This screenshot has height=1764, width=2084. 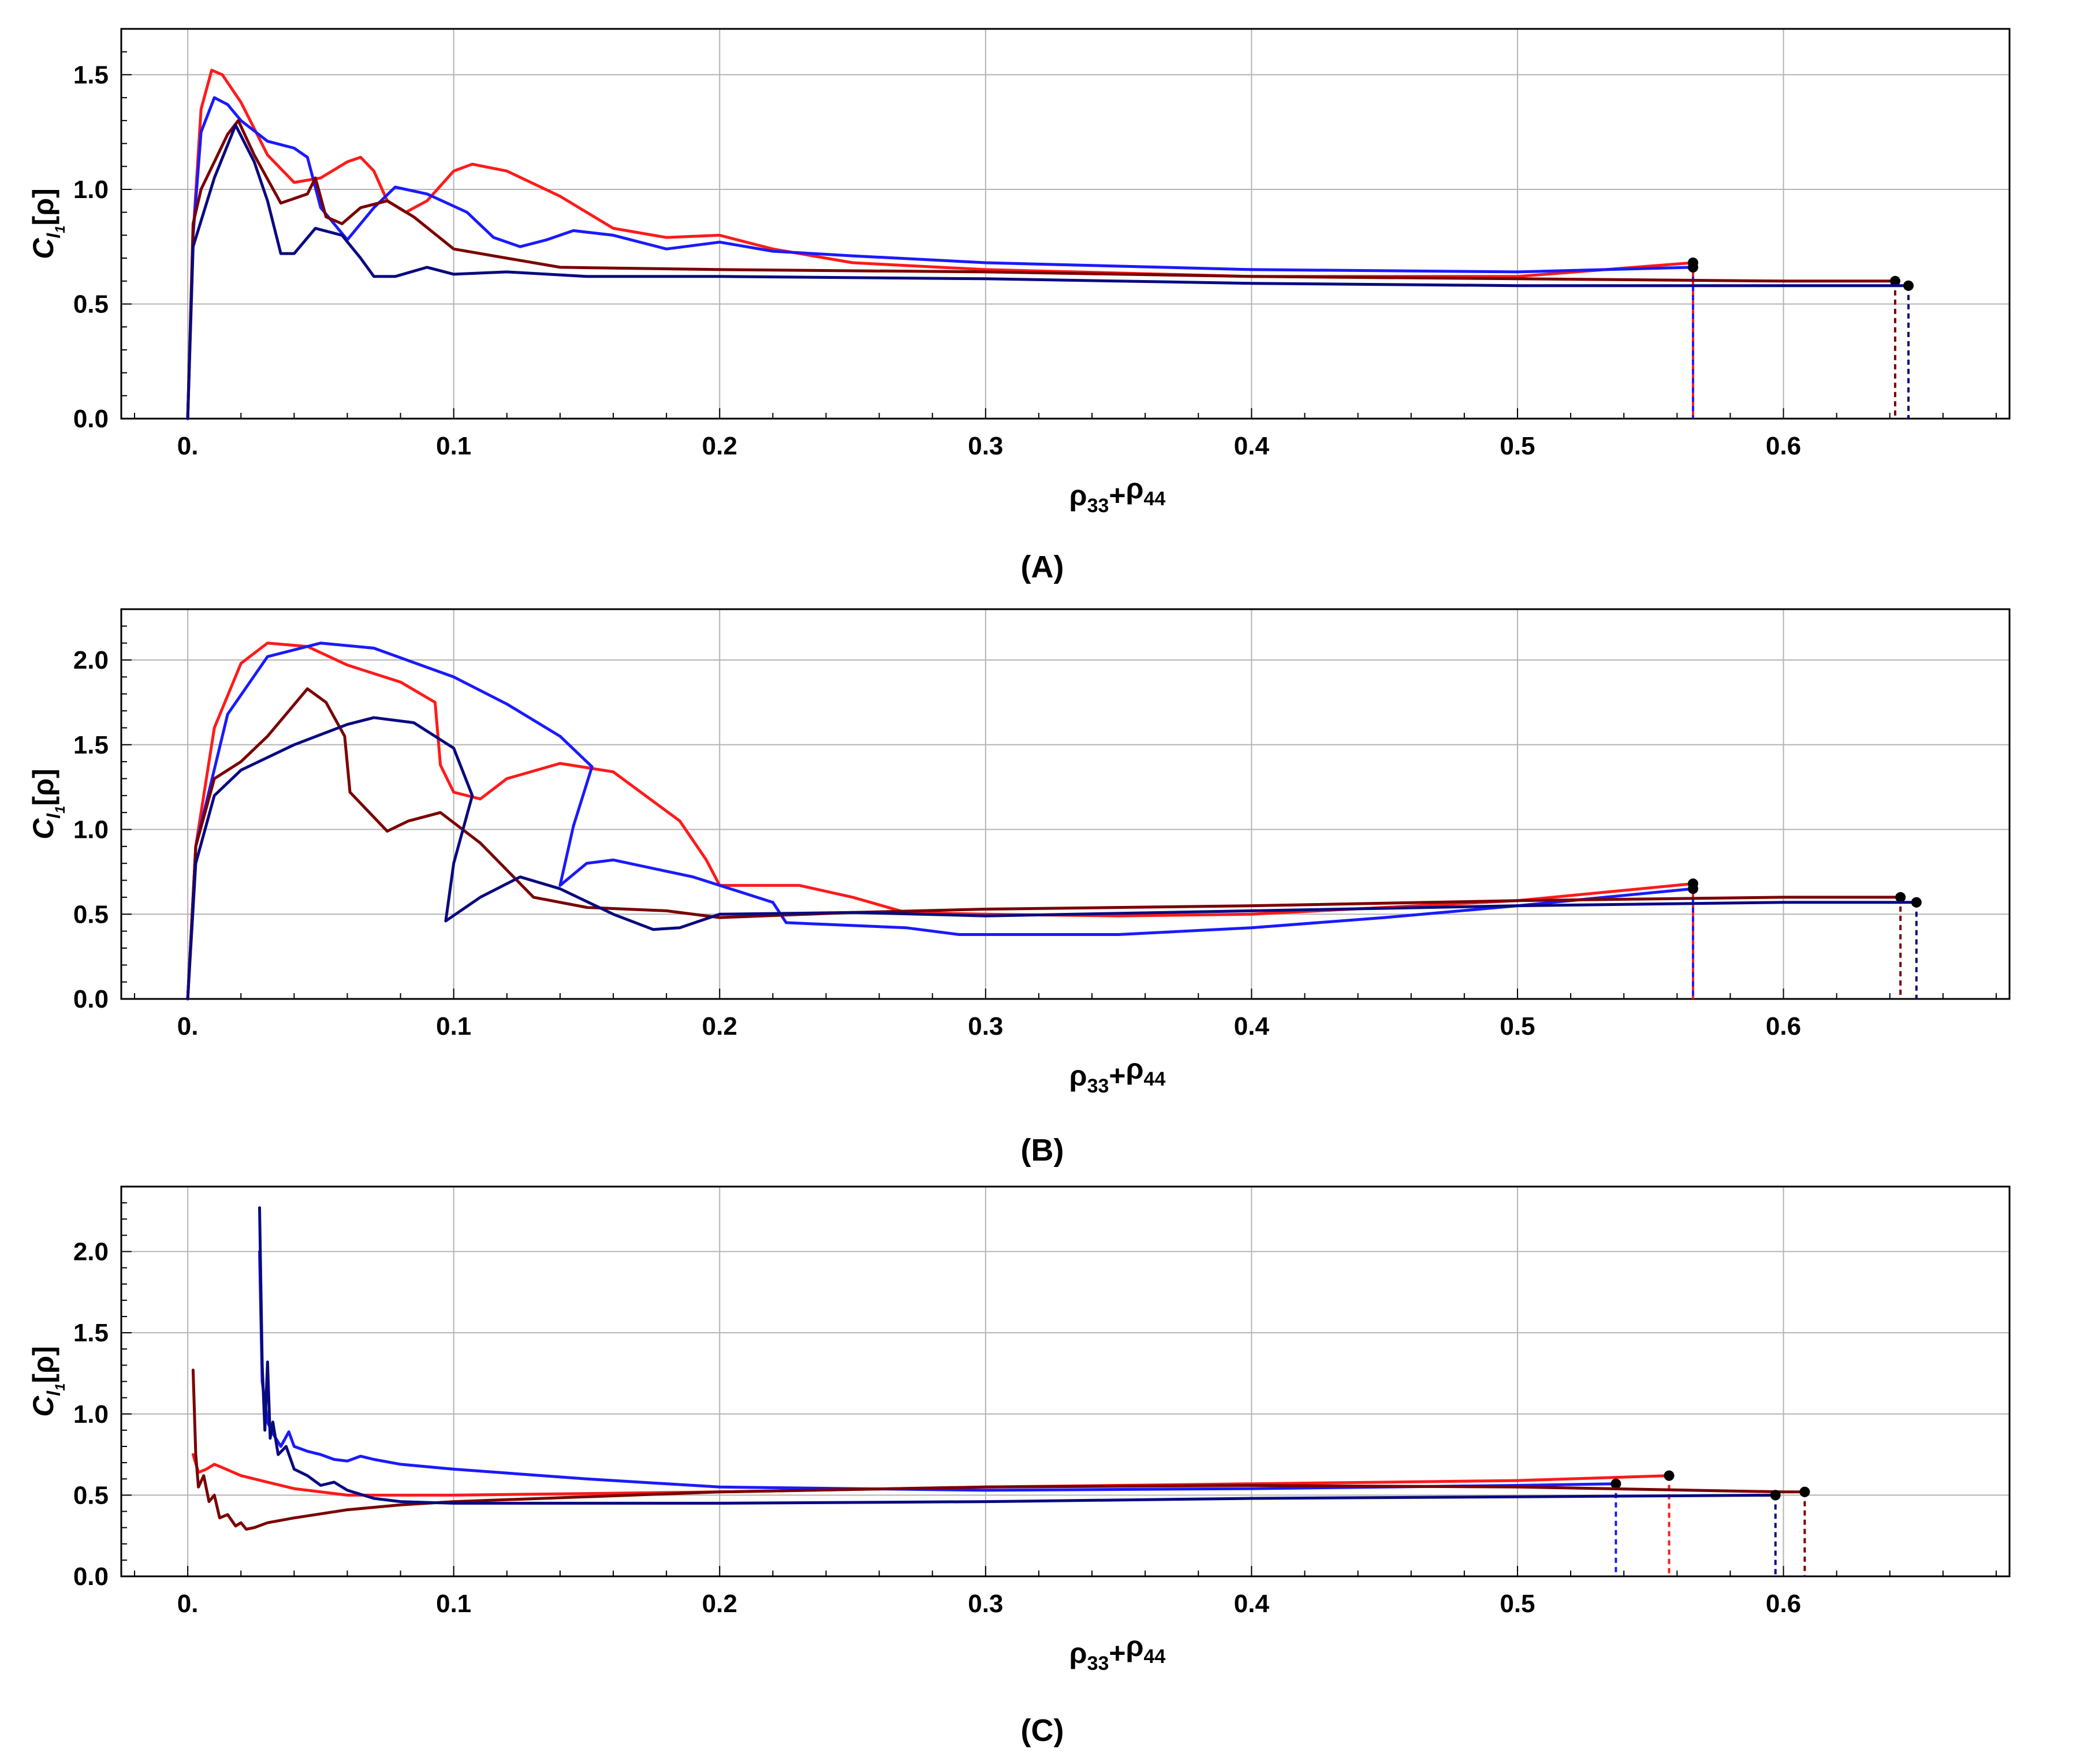 I want to click on end-point-C-darkred, so click(x=1804, y=1491).